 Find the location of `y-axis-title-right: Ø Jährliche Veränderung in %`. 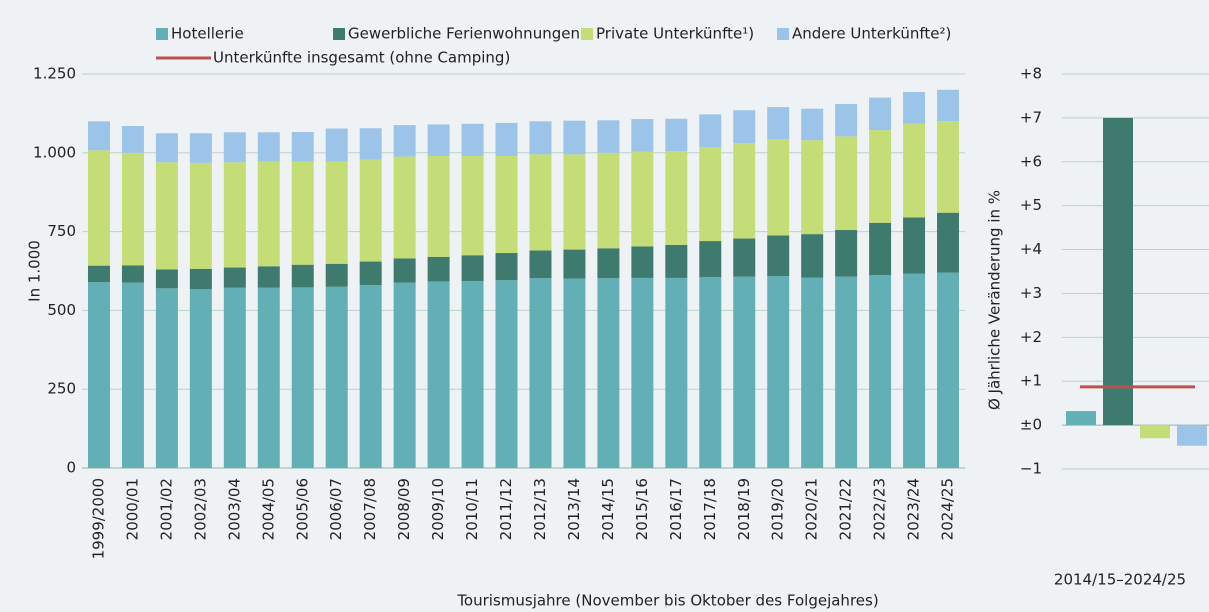

y-axis-title-right: Ø Jährliche Veränderung in % is located at coordinates (995, 300).